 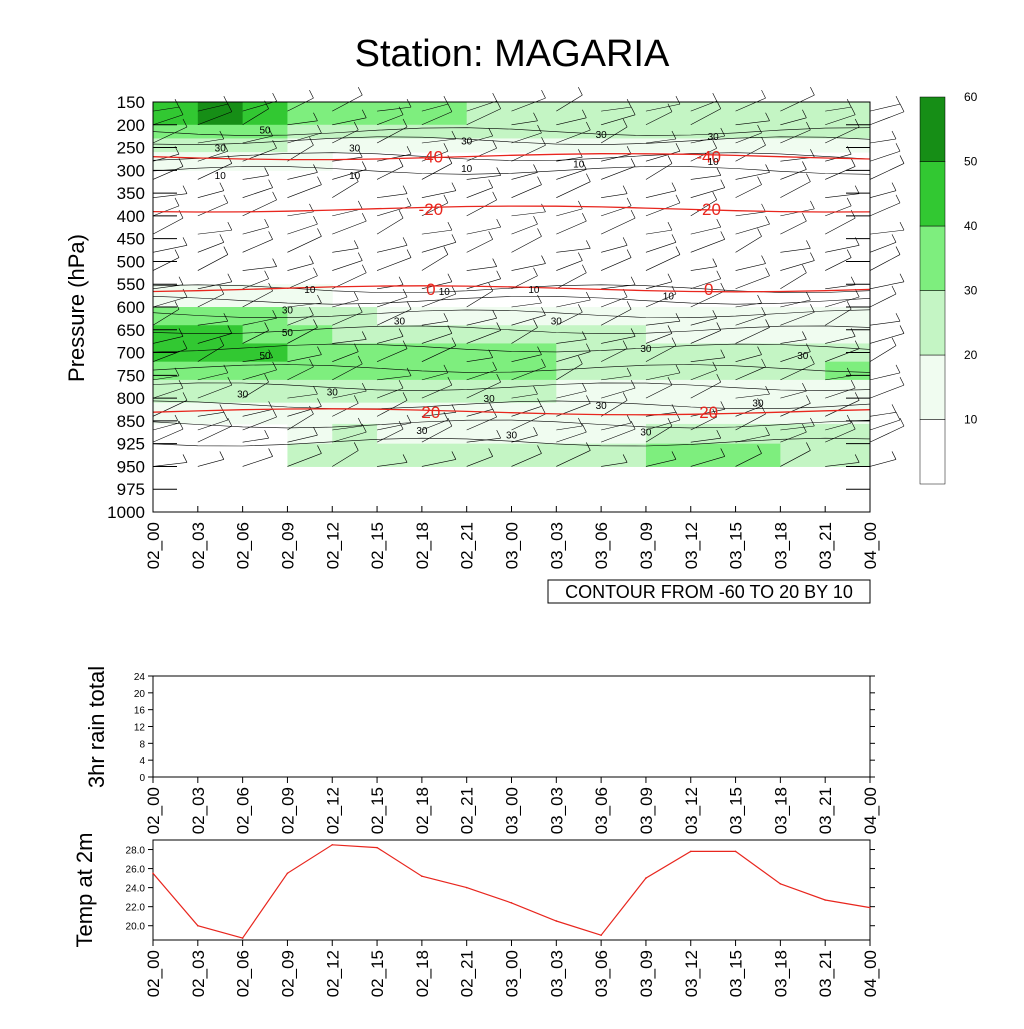 What do you see at coordinates (736, 973) in the screenshot?
I see `temp-xtick-label: 03_15` at bounding box center [736, 973].